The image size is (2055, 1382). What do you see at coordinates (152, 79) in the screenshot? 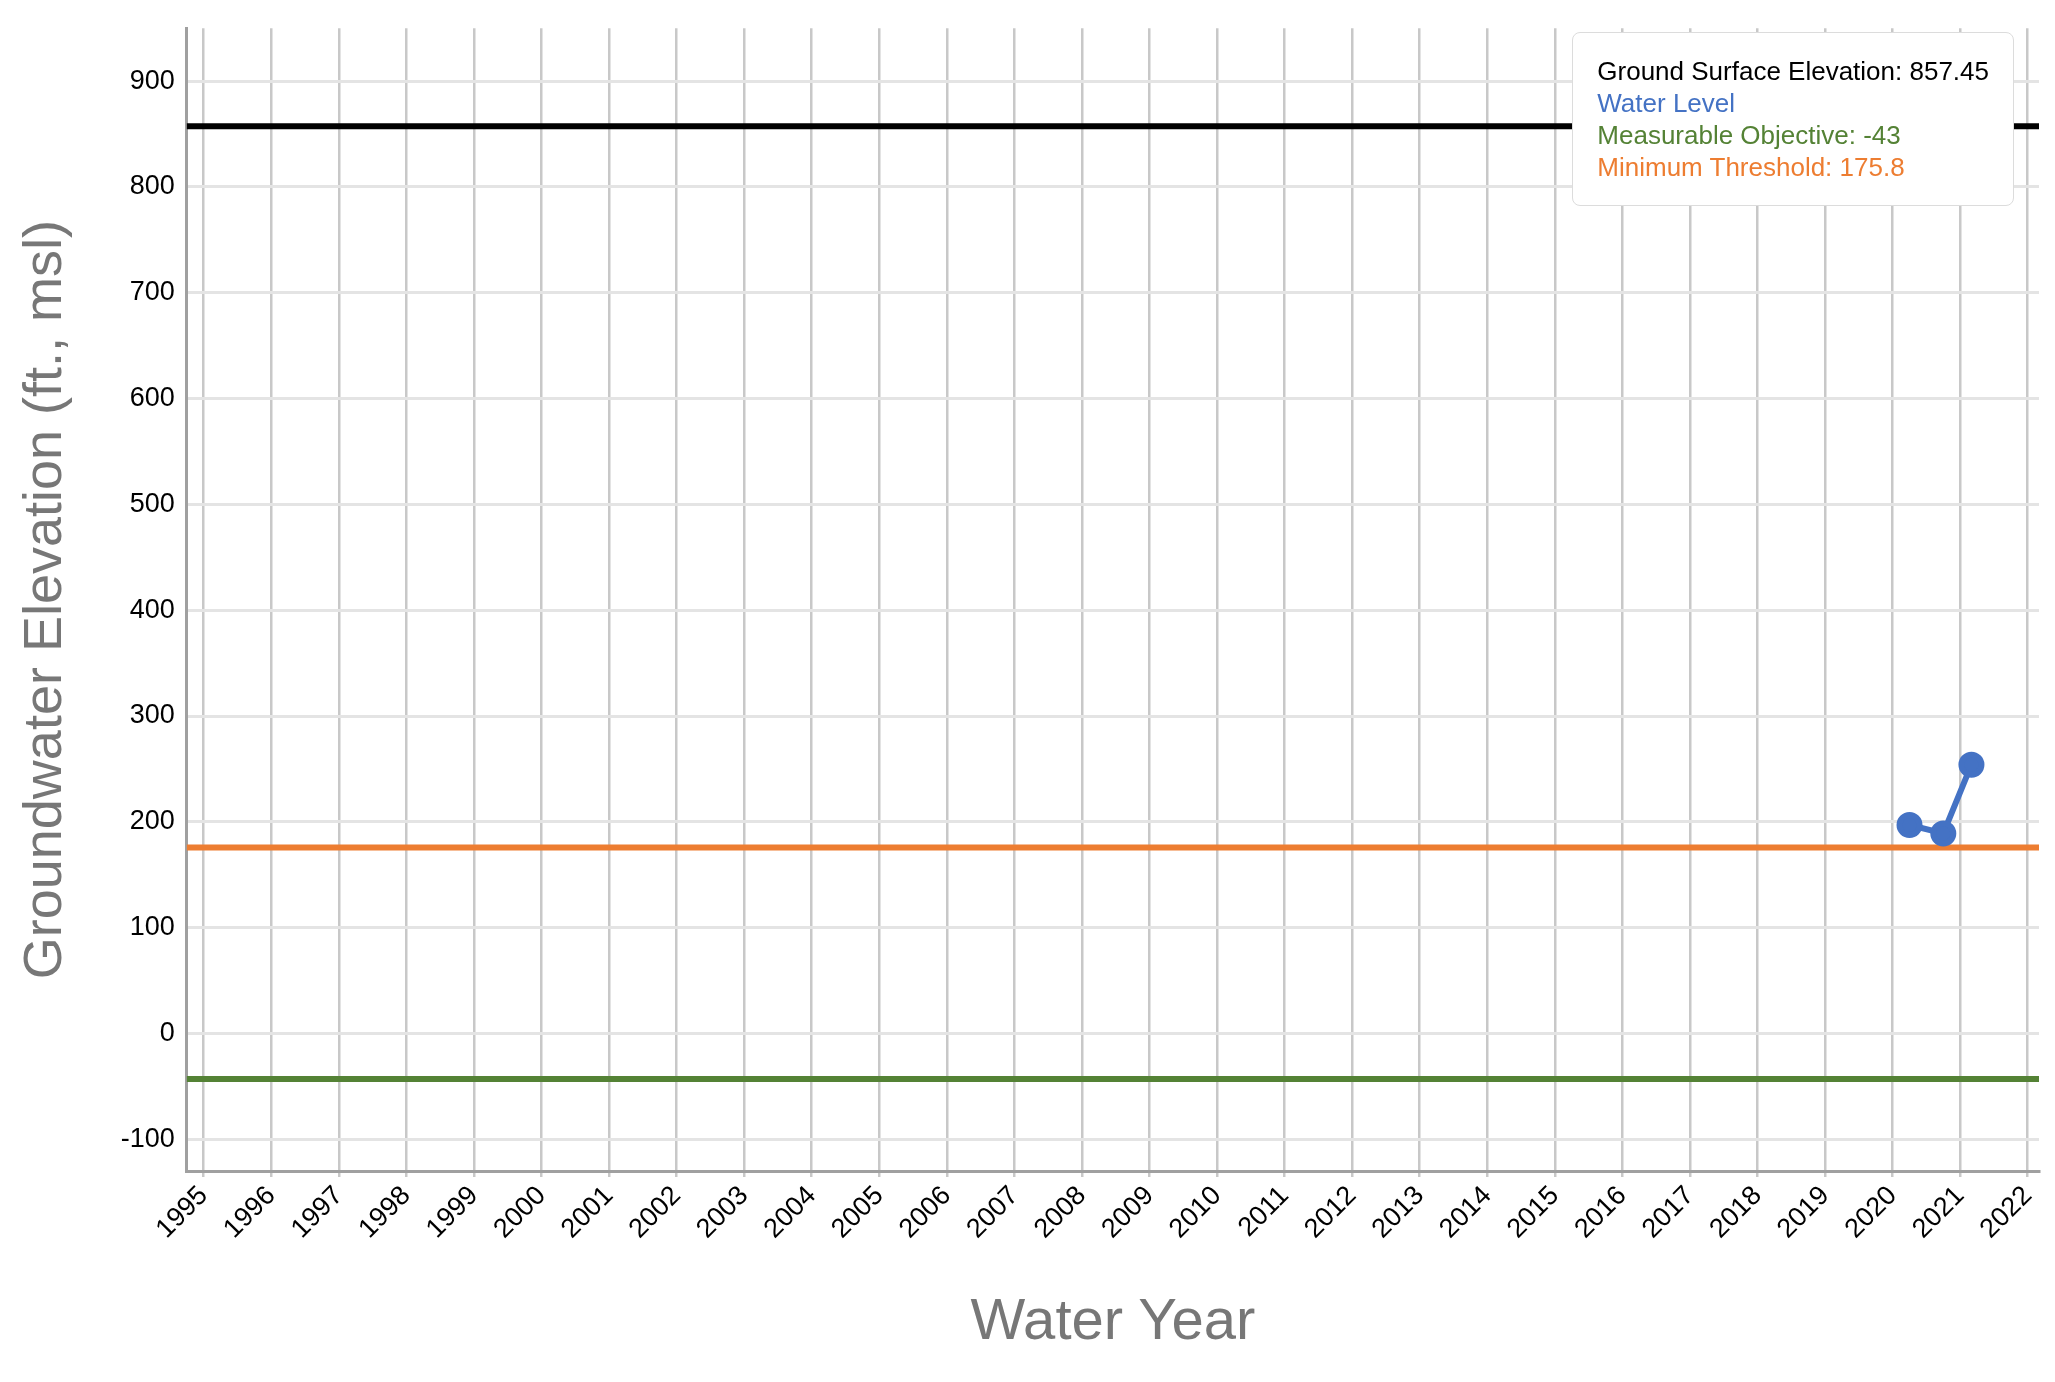
I see `y-tick-label: 900` at bounding box center [152, 79].